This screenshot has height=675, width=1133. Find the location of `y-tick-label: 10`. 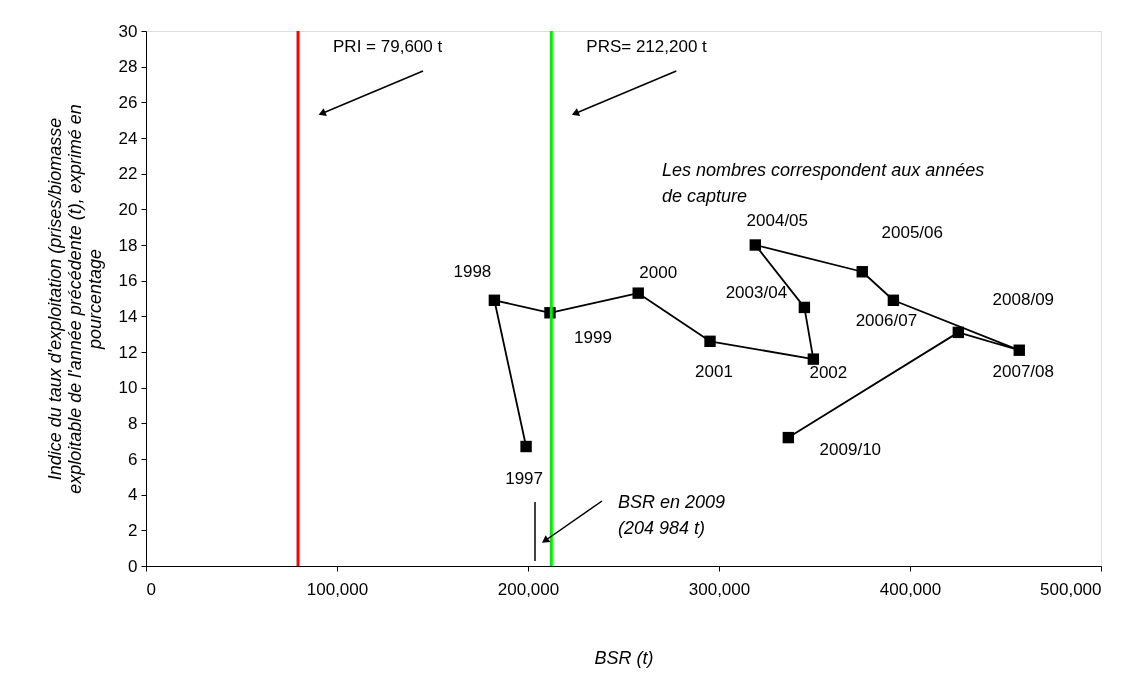

y-tick-label: 10 is located at coordinates (128, 388).